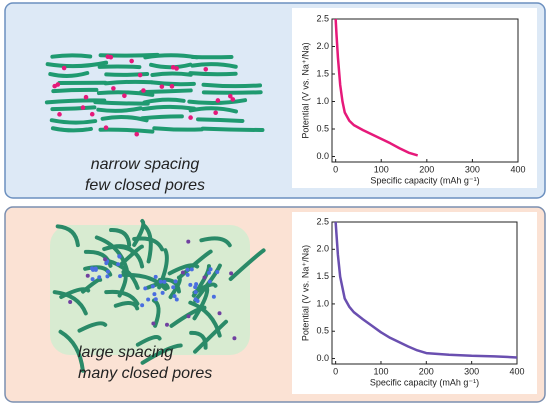 The image size is (550, 412). I want to click on y-tick-label: 1.0, so click(322, 101).